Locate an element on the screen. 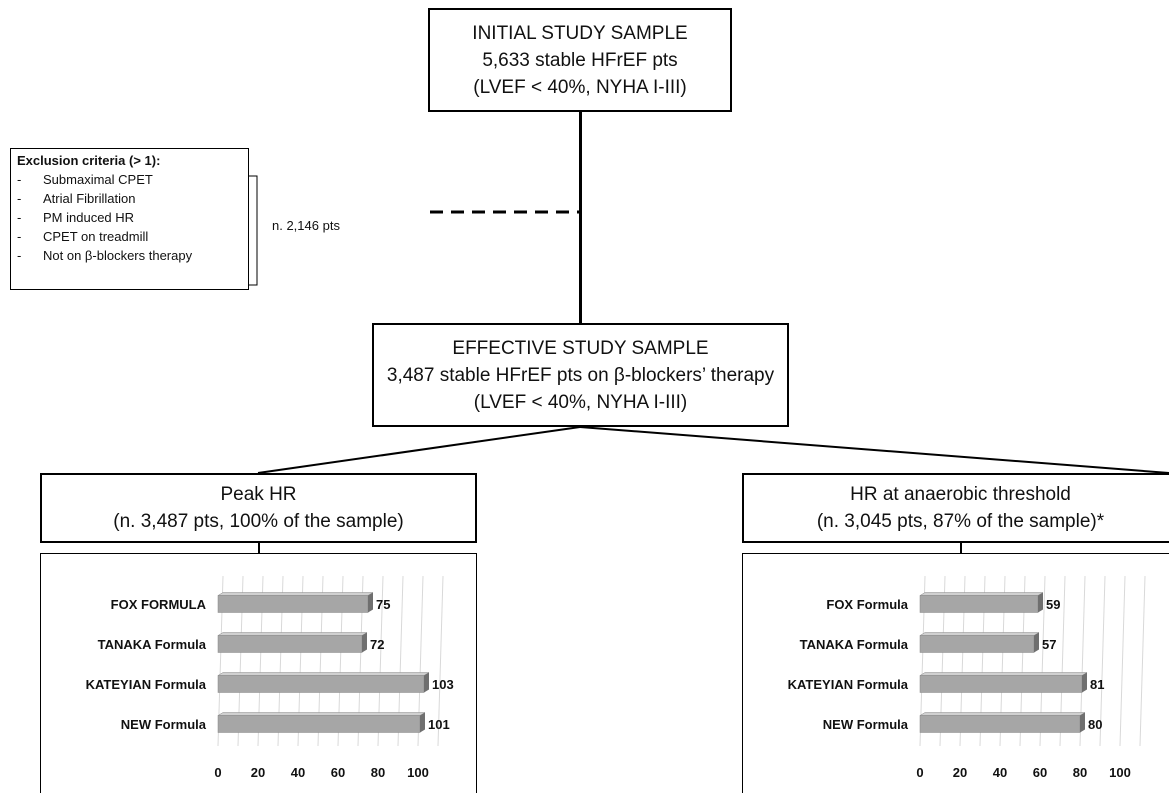  effective-criteria: (LVEF < 40%, NYHA I-III) is located at coordinates (580, 402).